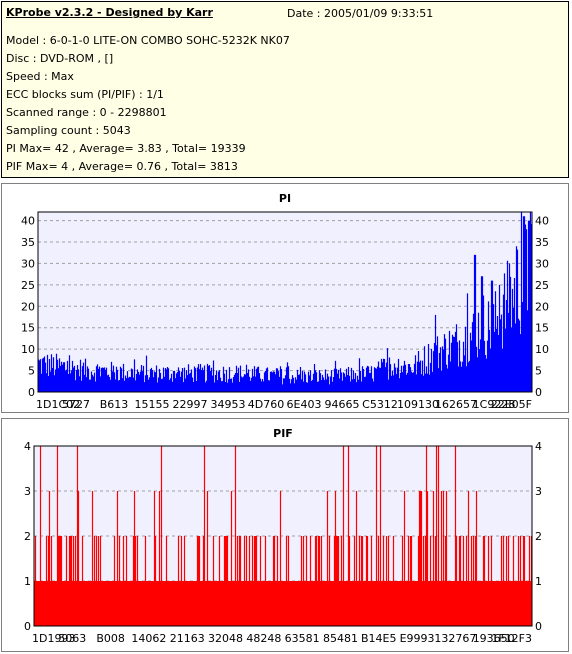 The image size is (572, 654). What do you see at coordinates (340, 638) in the screenshot?
I see `x-tick-label: 85481` at bounding box center [340, 638].